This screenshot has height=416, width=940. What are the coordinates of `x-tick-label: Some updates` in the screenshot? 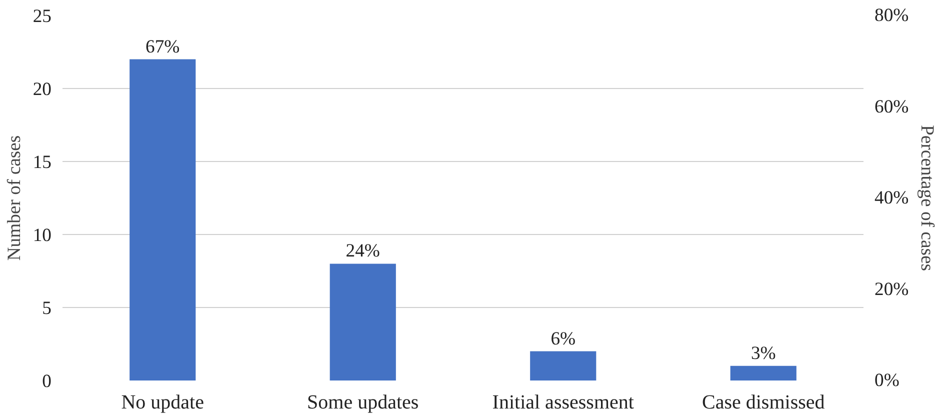 It's located at (363, 403).